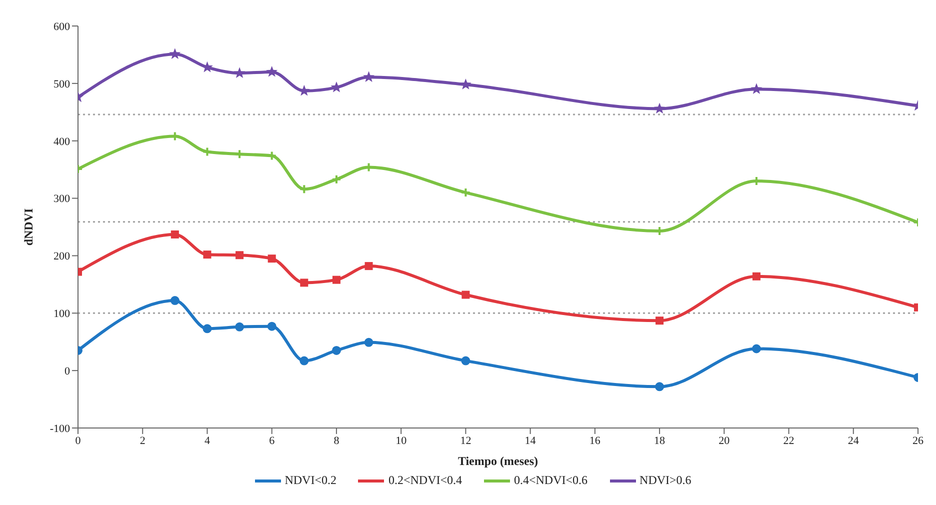 This screenshot has height=505, width=936. What do you see at coordinates (498, 461) in the screenshot?
I see `x-axis-title: Tiempo (meses)` at bounding box center [498, 461].